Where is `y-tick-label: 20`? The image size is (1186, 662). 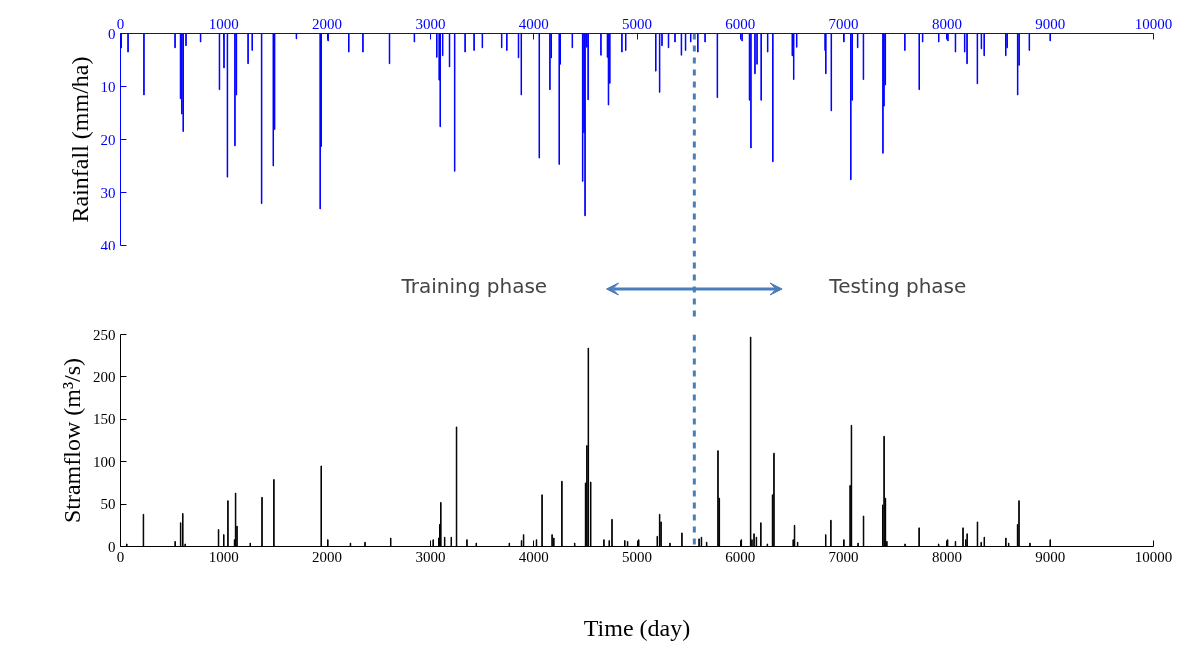 y-tick-label: 20 is located at coordinates (108, 139).